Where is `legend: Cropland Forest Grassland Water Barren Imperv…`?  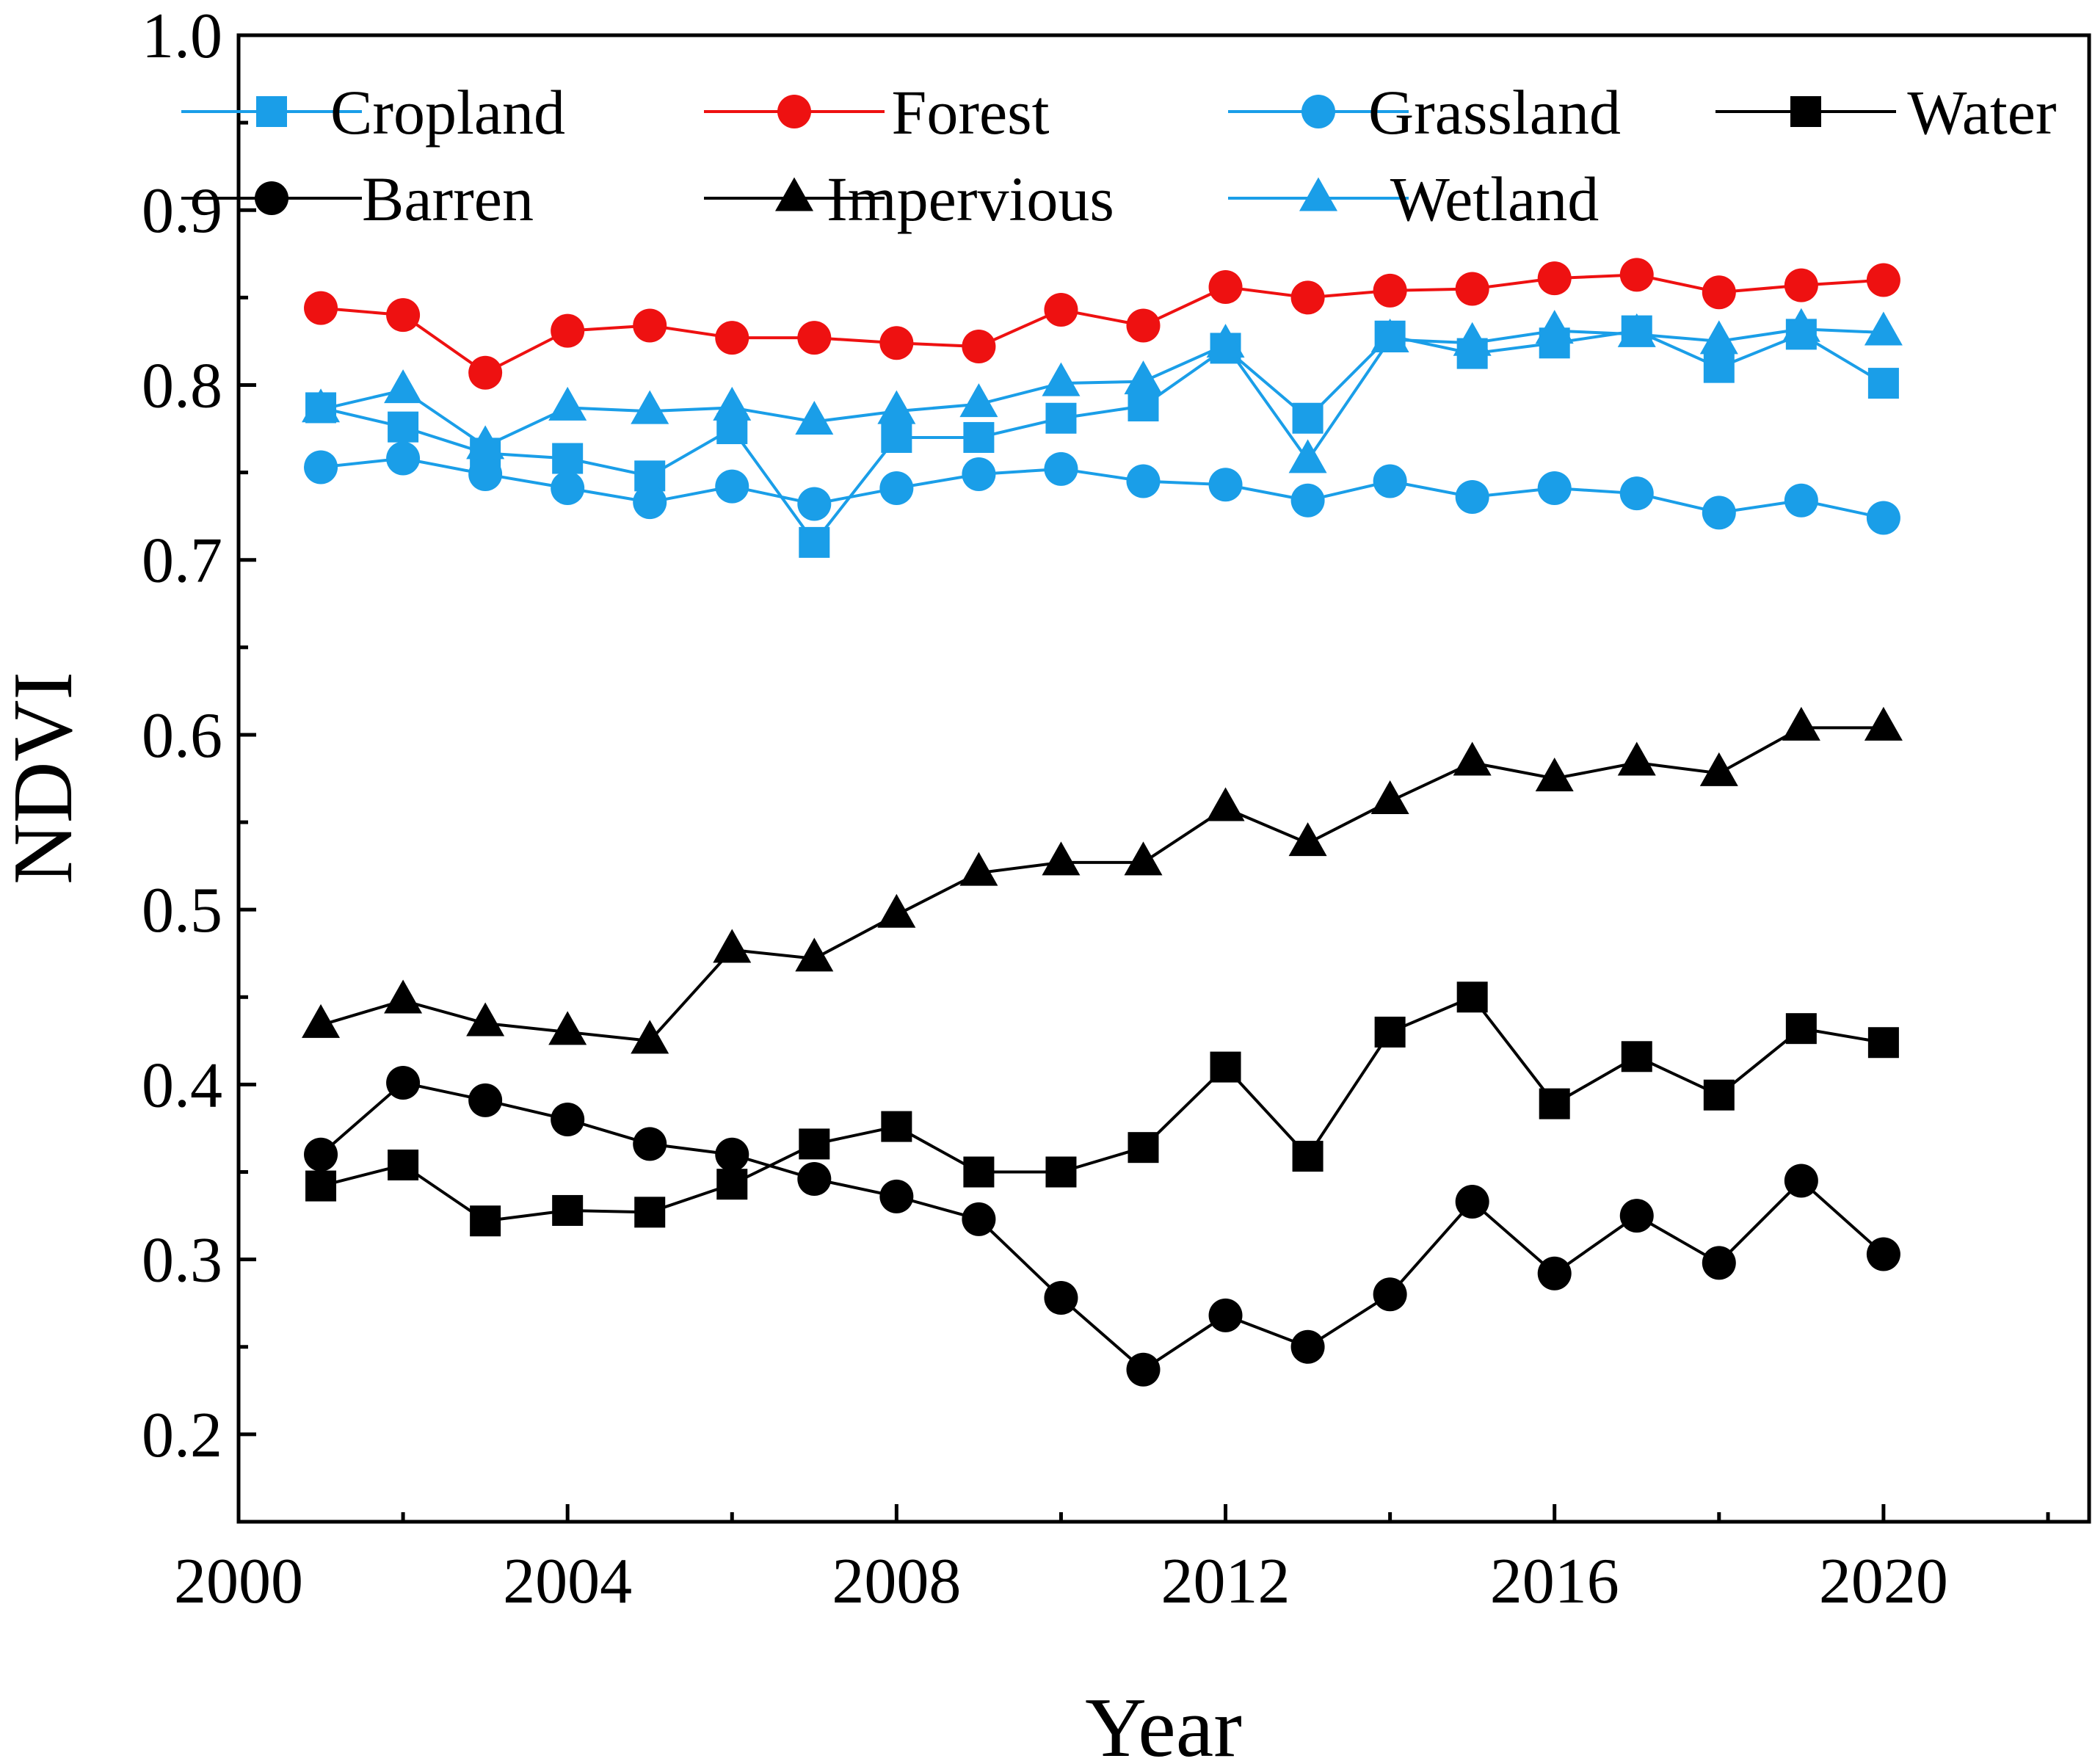
legend: Cropland Forest Grassland Water Barren Imperv… is located at coordinates (1119, 155).